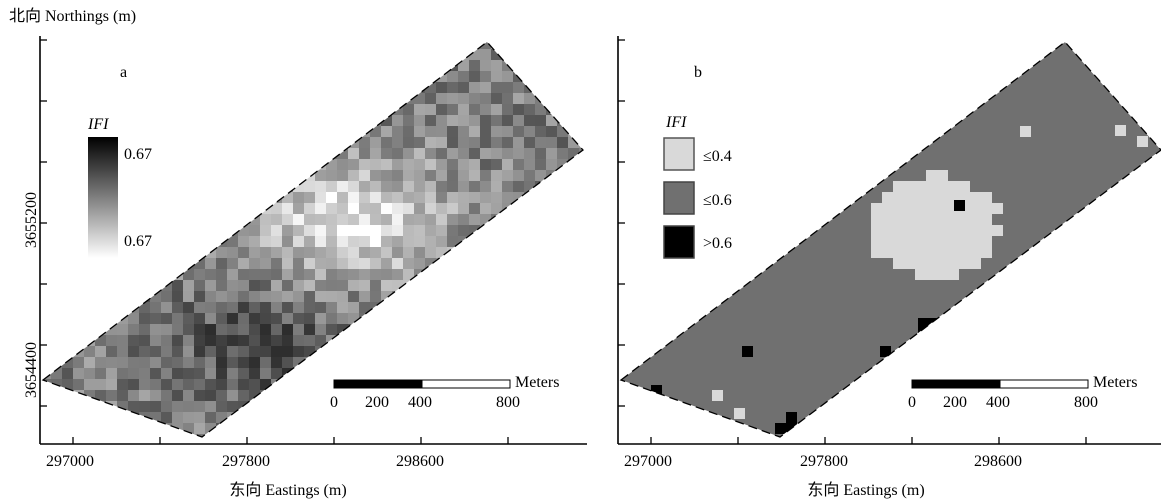  I want to click on panel-a-x-ticks, so click(290, 440).